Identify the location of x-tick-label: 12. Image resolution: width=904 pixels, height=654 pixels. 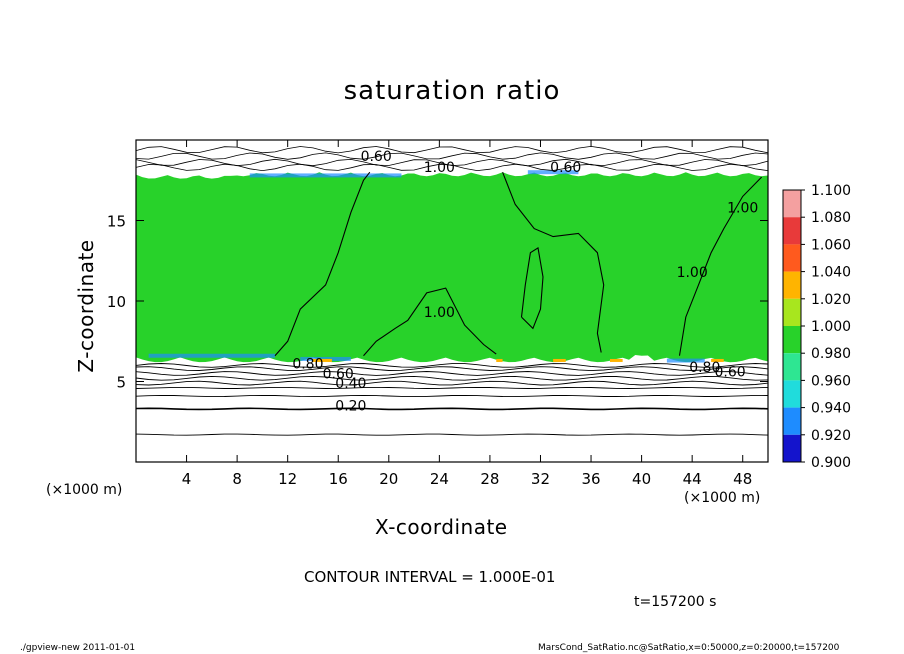
(287, 479).